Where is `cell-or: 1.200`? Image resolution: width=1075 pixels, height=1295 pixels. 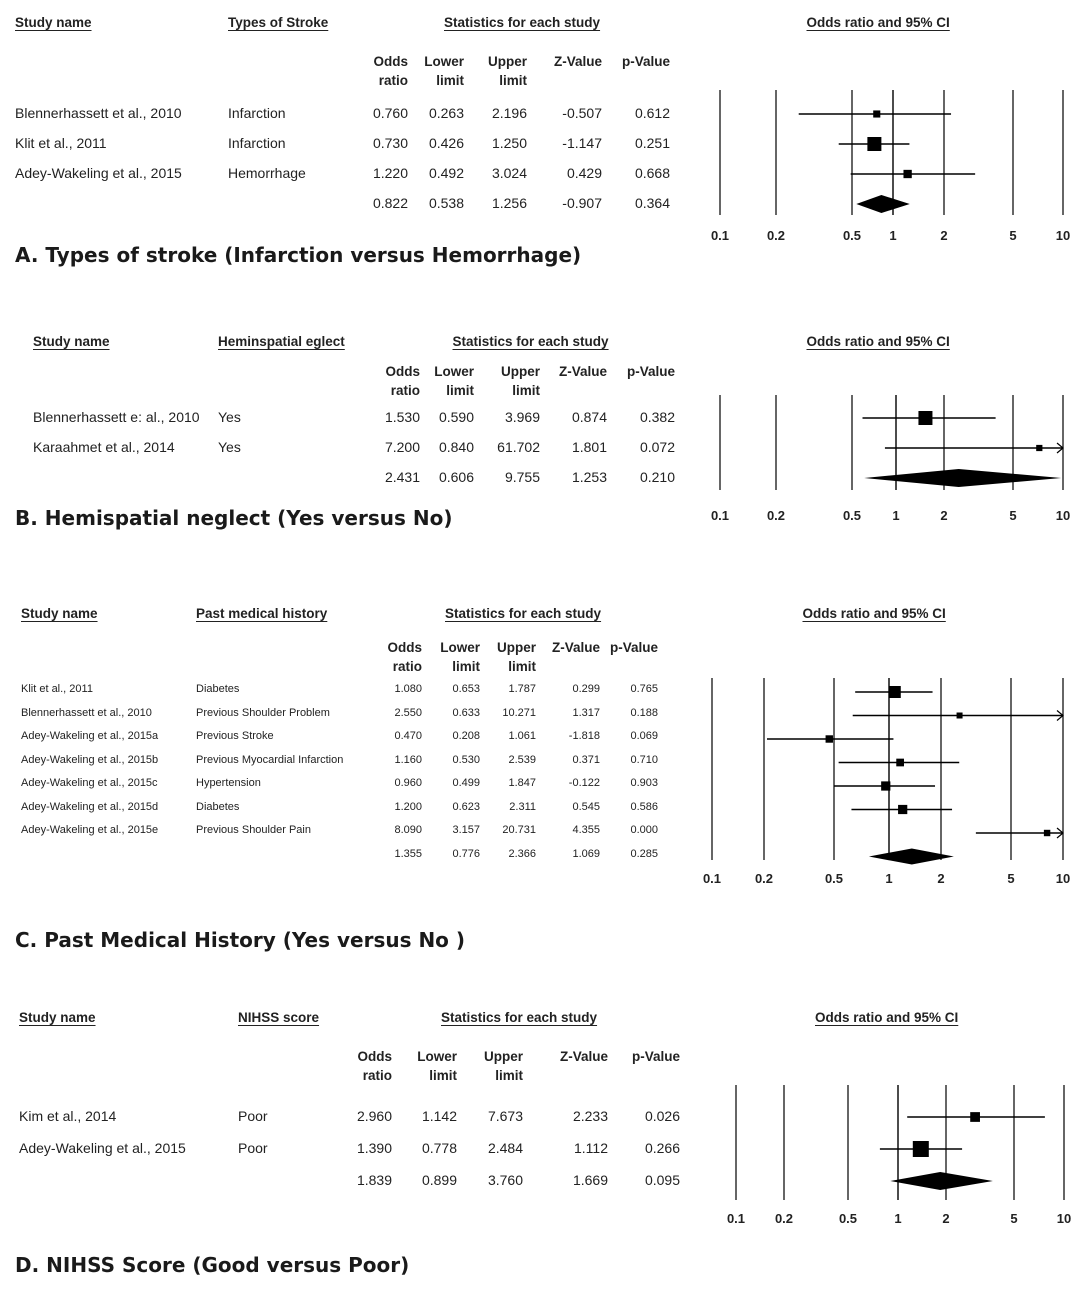 cell-or: 1.200 is located at coordinates (408, 806).